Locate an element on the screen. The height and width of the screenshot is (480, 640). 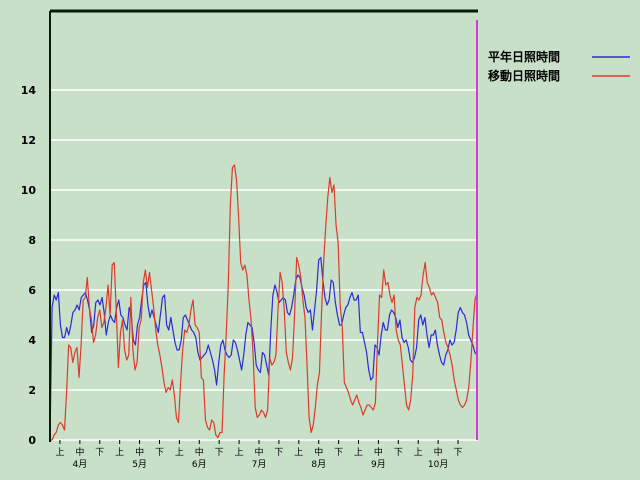
y-tick-label: 6 is located at coordinates (32, 290).